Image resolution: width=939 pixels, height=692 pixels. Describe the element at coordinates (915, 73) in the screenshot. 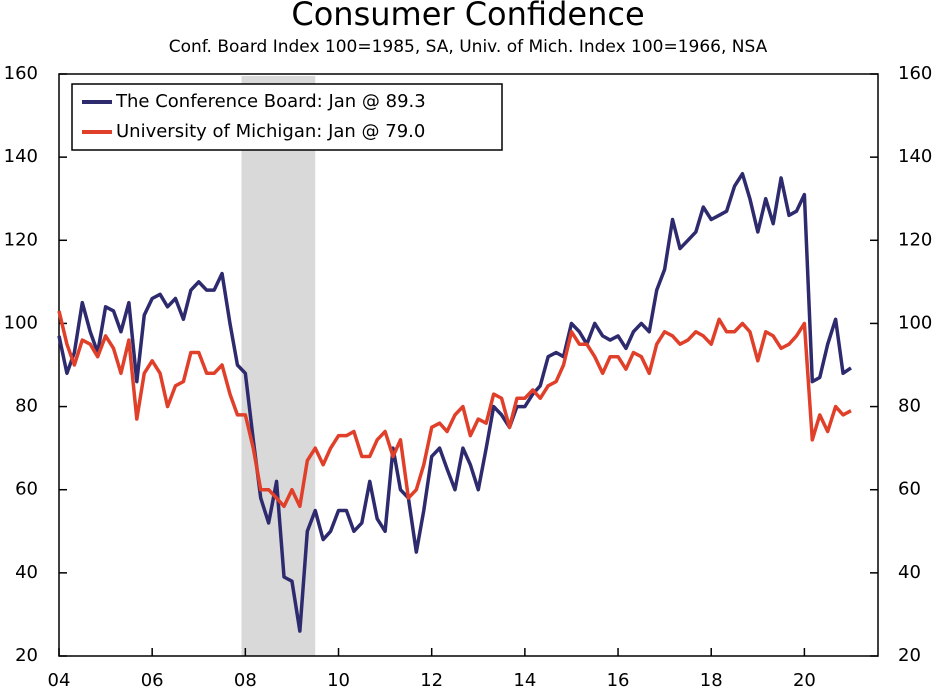

I see `y2-tick-label: 160` at that location.